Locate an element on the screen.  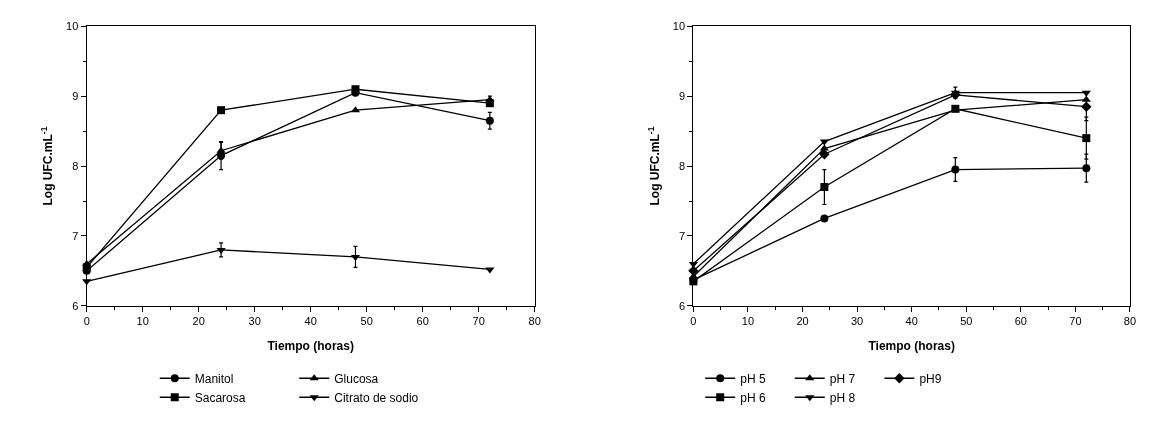
legend-label: pH 8 is located at coordinates (842, 397).